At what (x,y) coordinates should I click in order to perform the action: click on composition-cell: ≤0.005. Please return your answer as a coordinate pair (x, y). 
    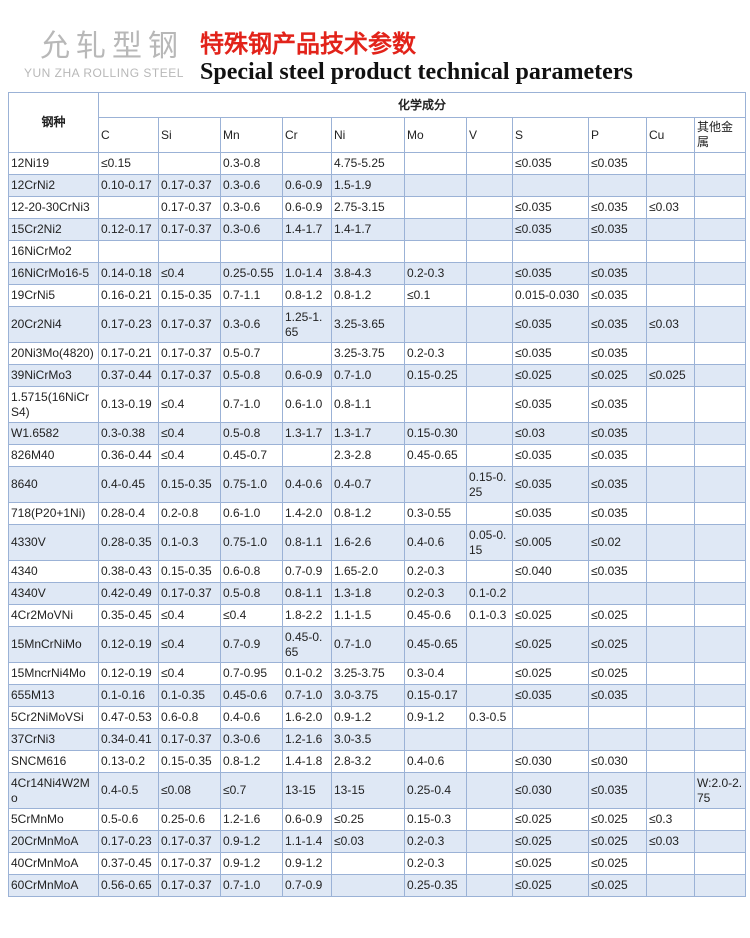
    Looking at the image, I should click on (550, 542).